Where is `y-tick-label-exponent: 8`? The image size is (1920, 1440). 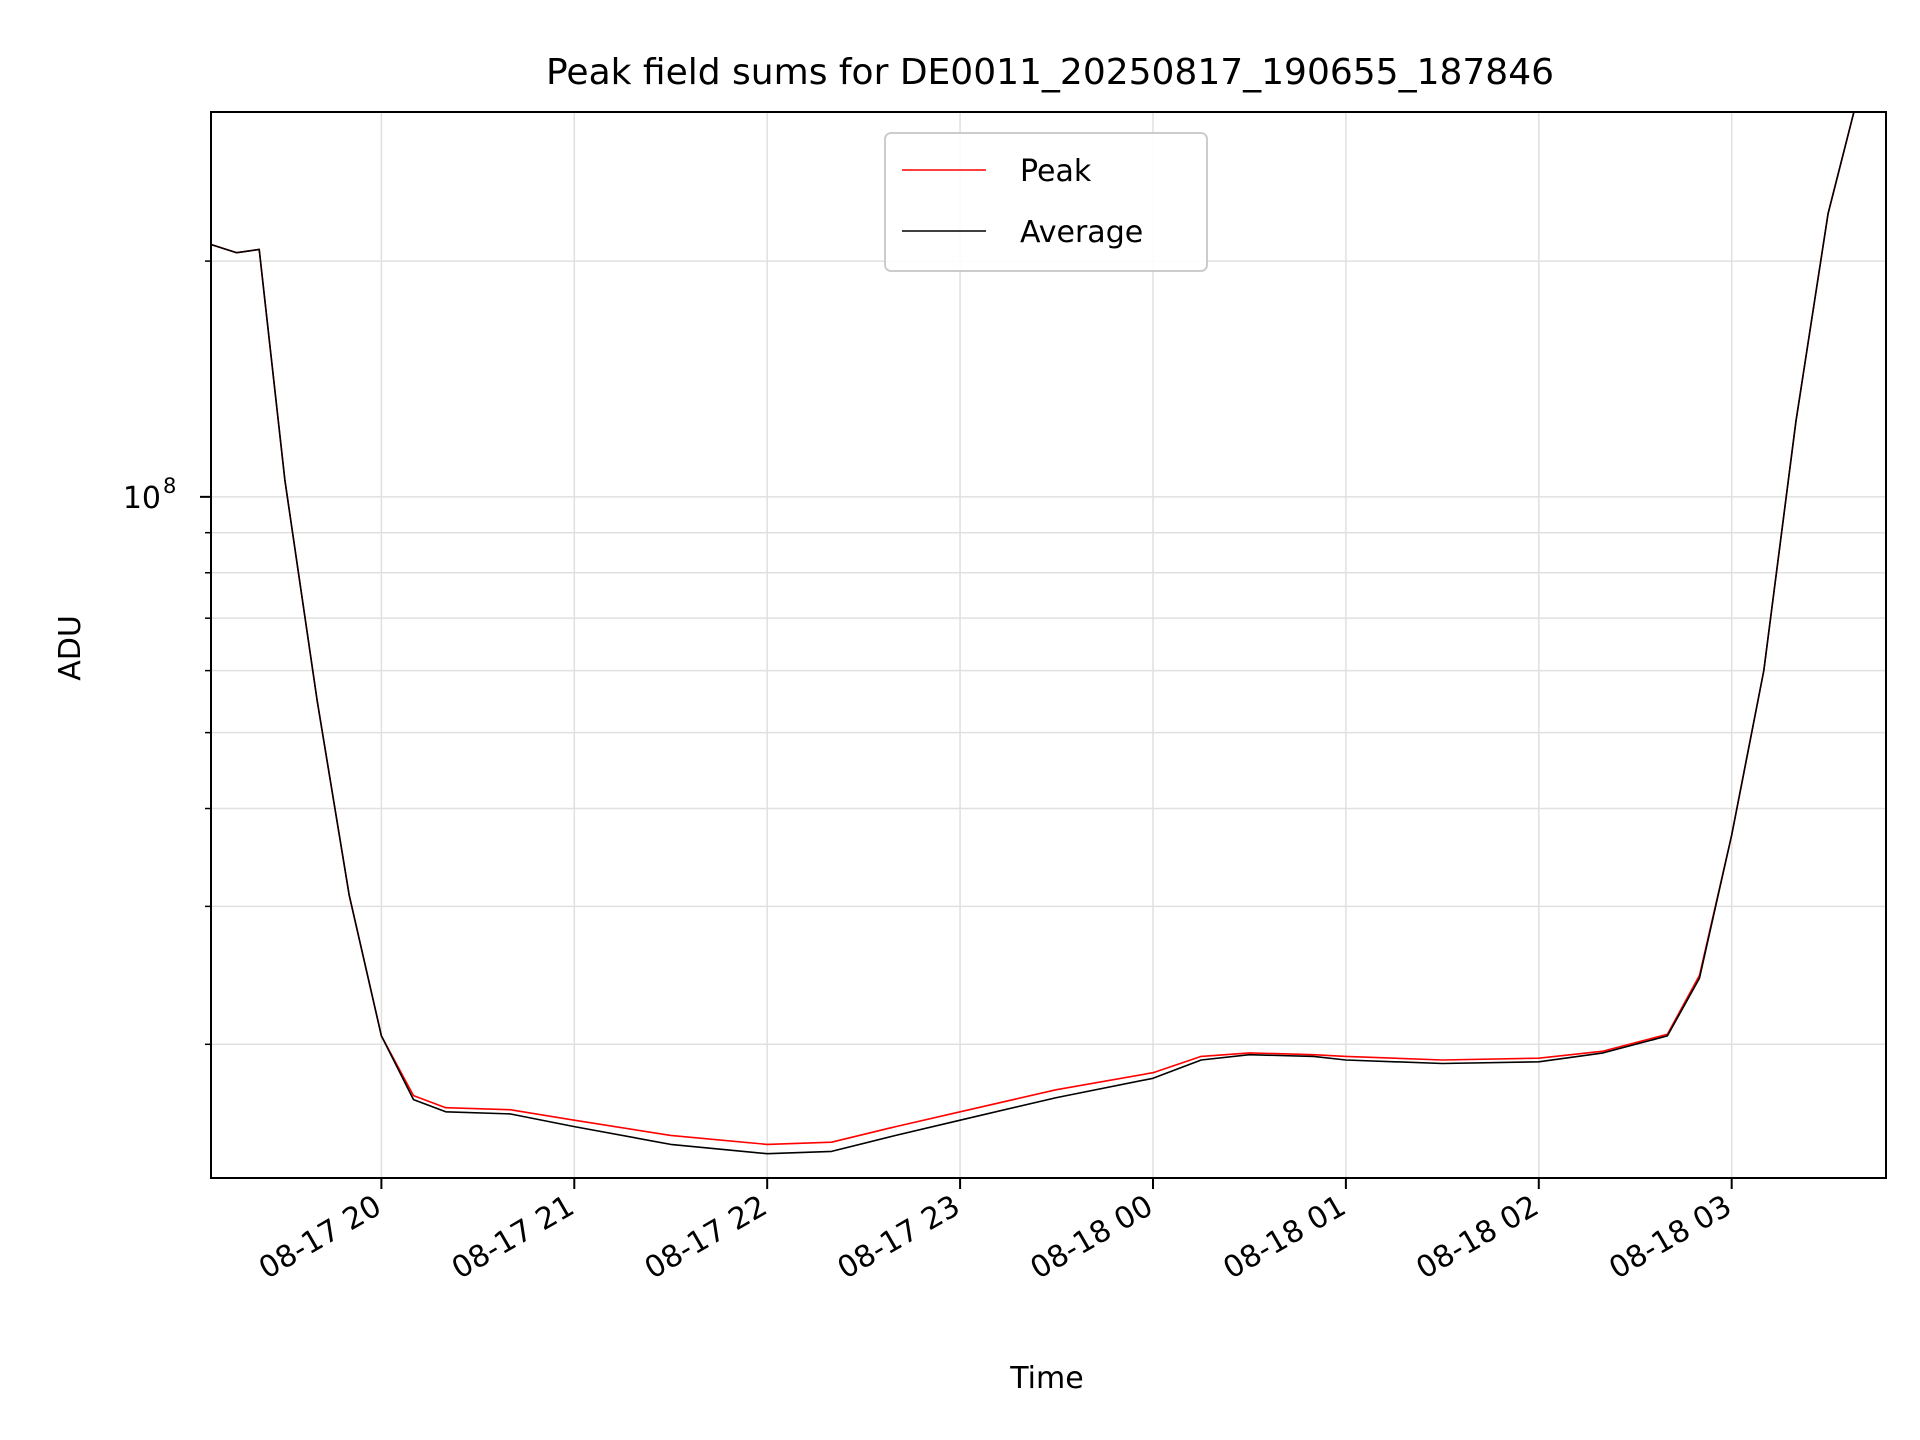
y-tick-label-exponent: 8 is located at coordinates (169, 486).